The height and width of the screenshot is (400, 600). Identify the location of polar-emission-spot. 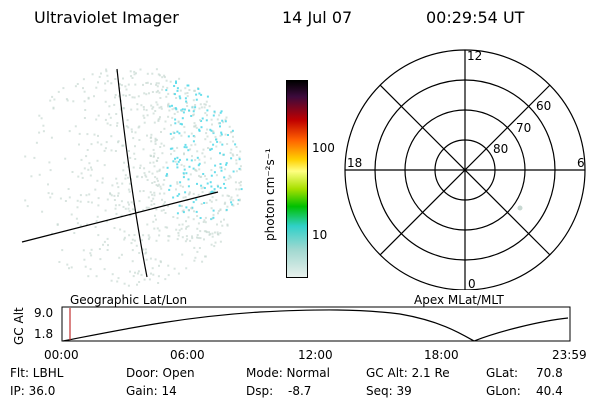
(520, 208).